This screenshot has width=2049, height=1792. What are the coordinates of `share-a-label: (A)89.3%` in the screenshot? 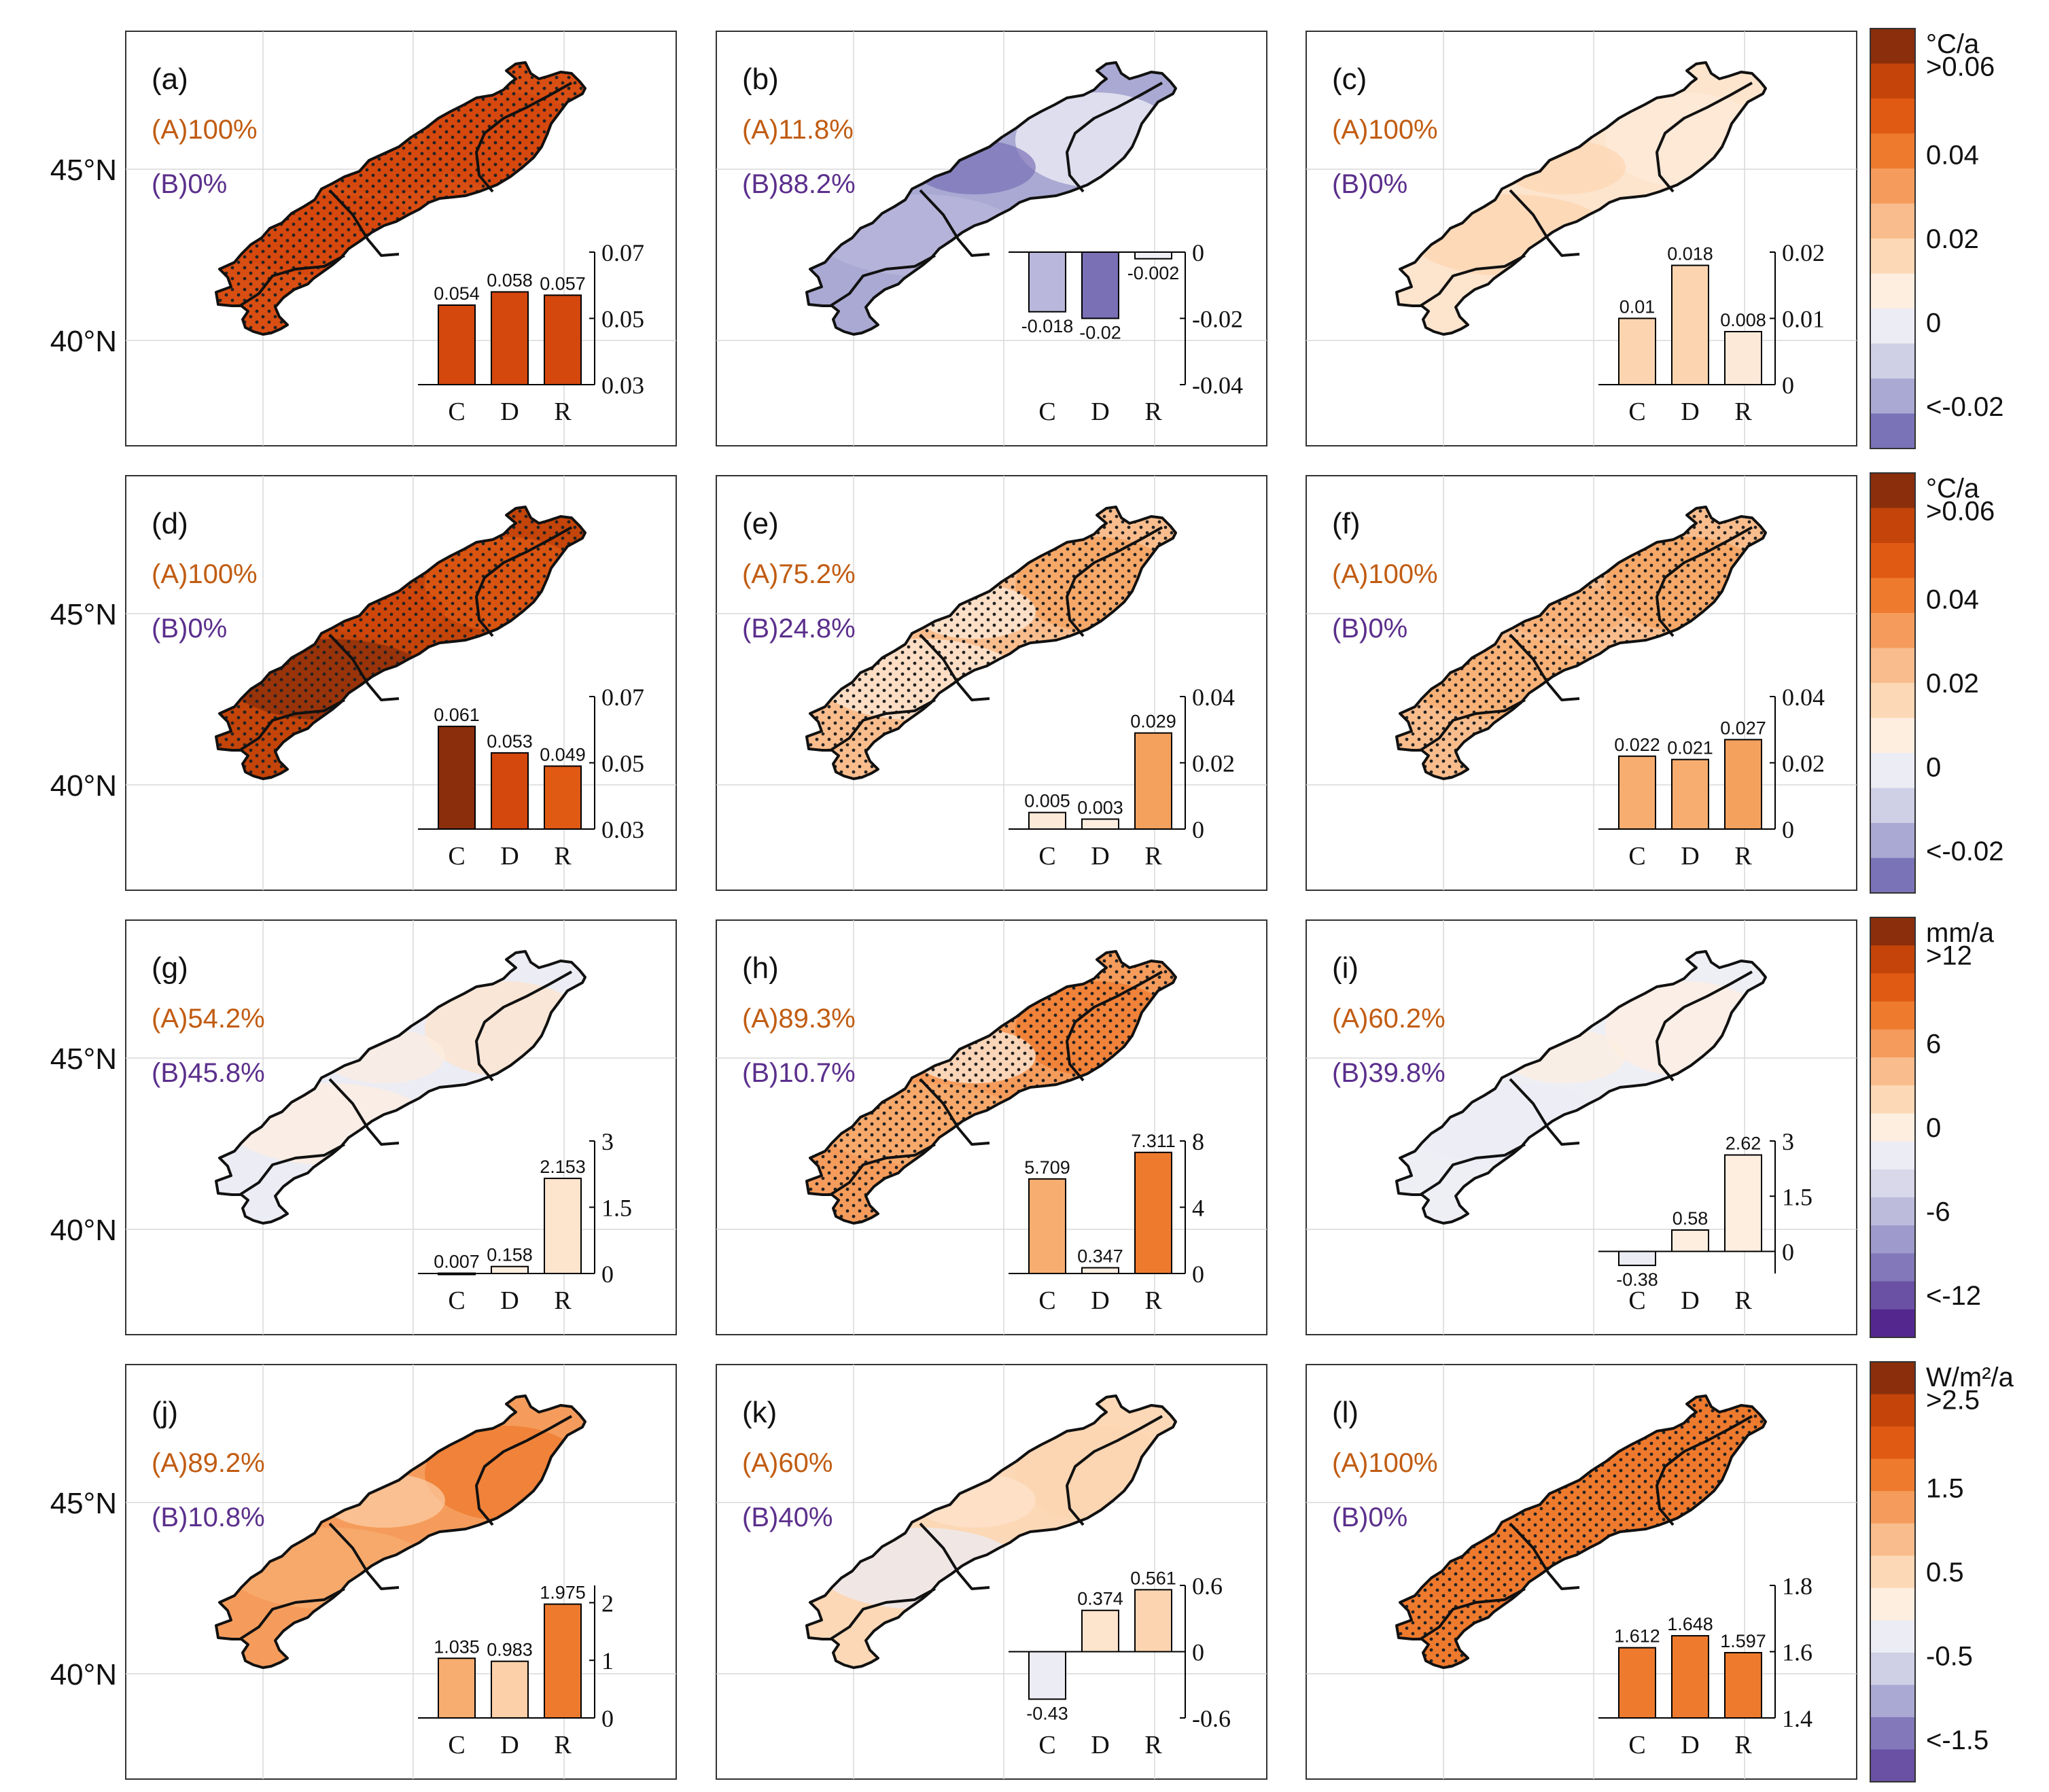 It's located at (799, 1019).